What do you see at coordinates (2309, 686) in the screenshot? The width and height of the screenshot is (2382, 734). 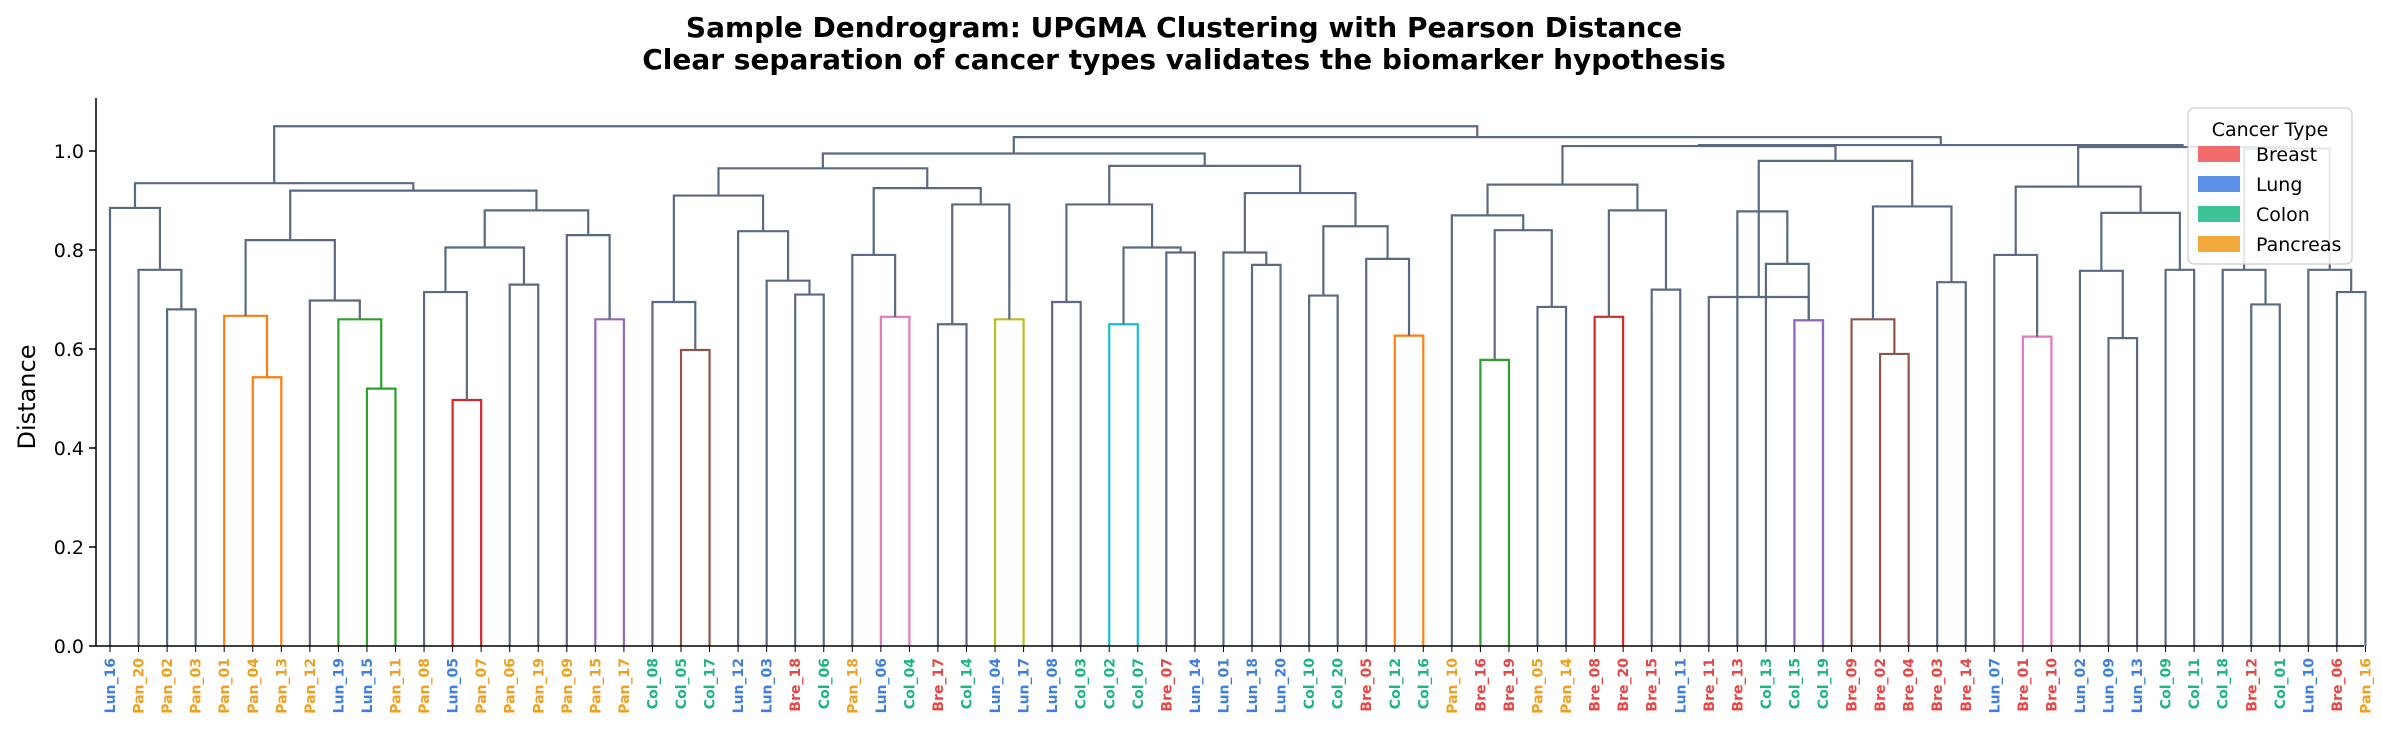 I see `leaf-label: Lun_10` at bounding box center [2309, 686].